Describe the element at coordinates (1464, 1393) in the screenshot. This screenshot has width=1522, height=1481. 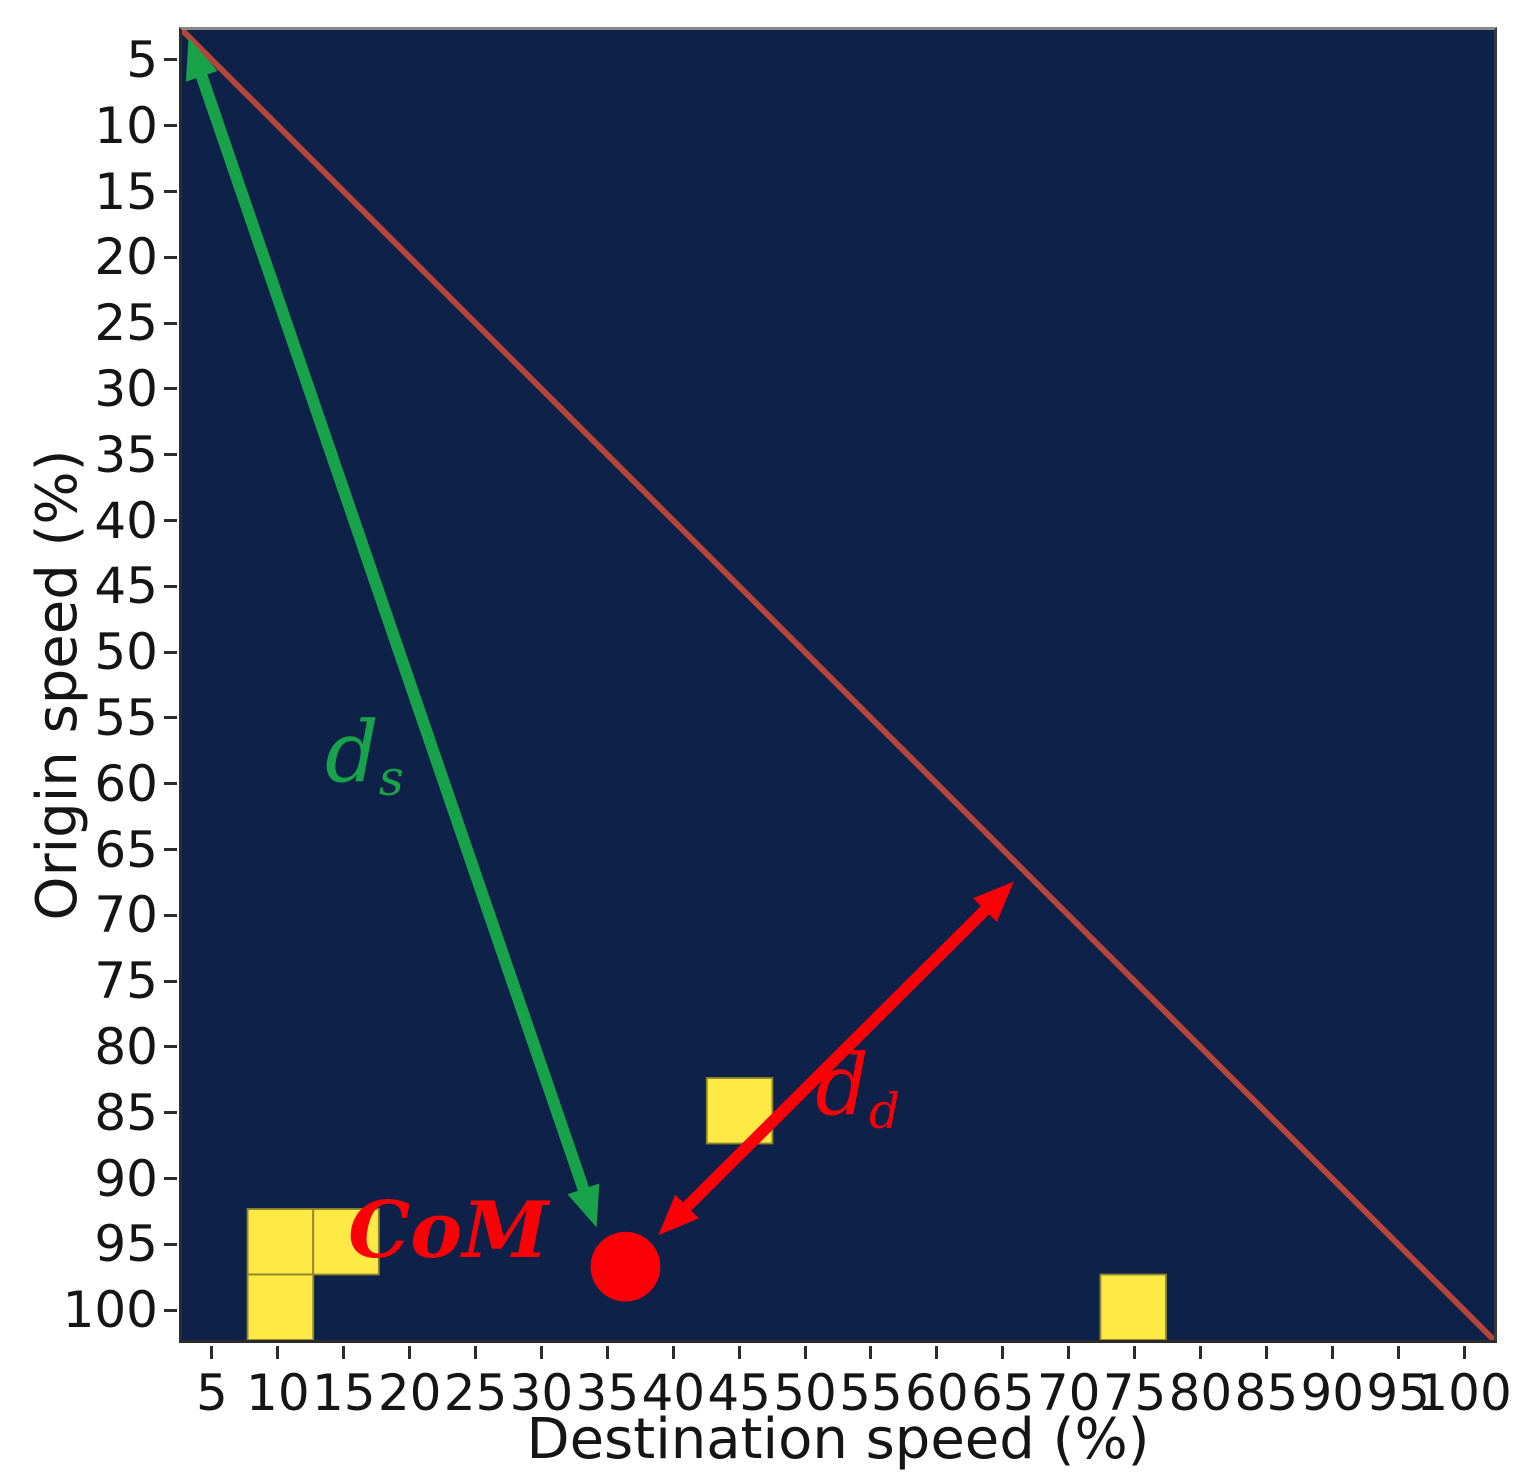
I see `x-tick-label: 100` at that location.